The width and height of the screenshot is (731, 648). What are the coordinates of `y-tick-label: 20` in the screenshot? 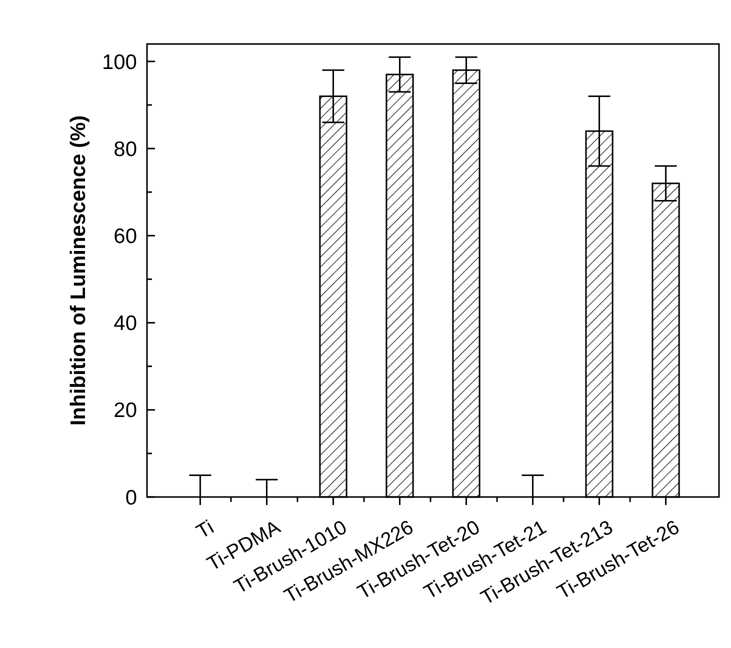 It's located at (125, 410).